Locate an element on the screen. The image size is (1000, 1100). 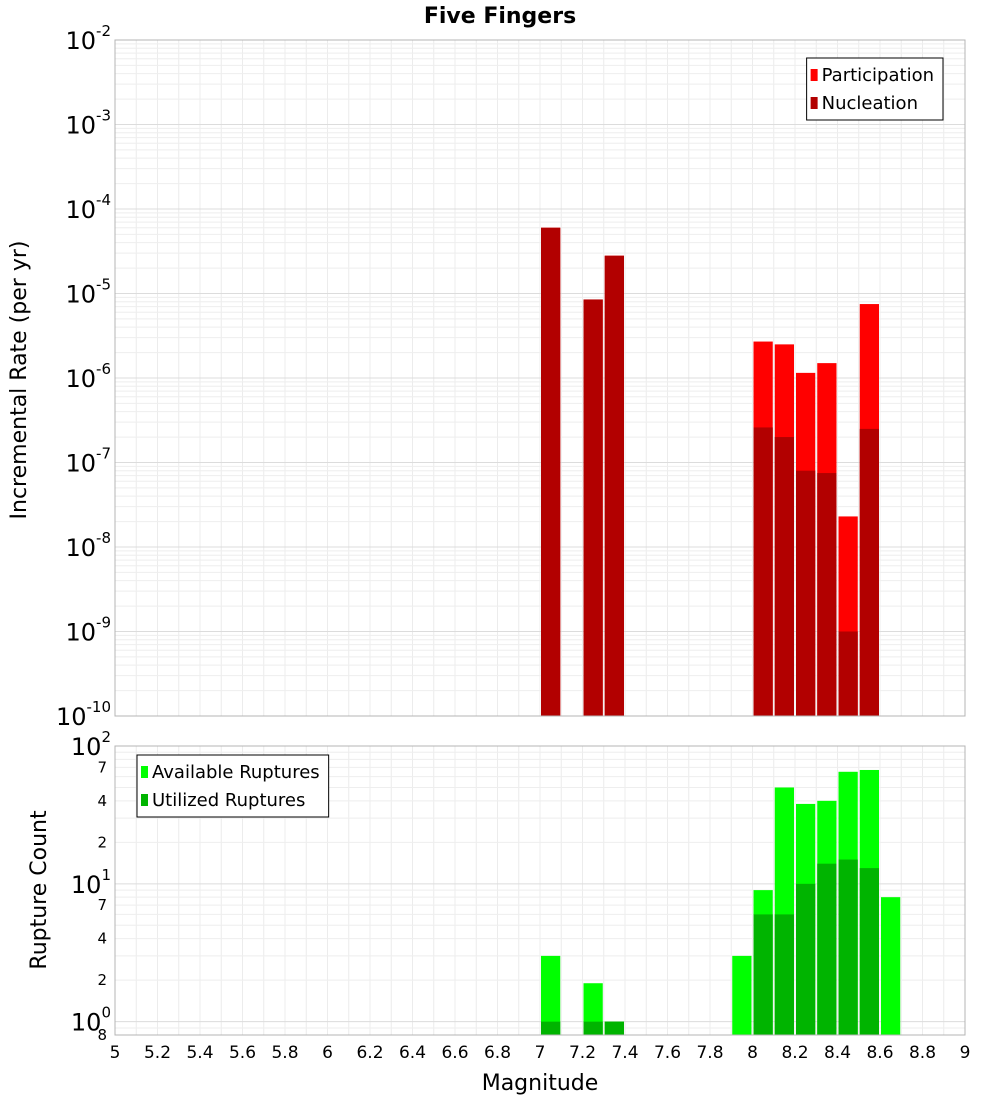
rate-y-tick-label: 10⁻¹⁰ is located at coordinates (83, 714).